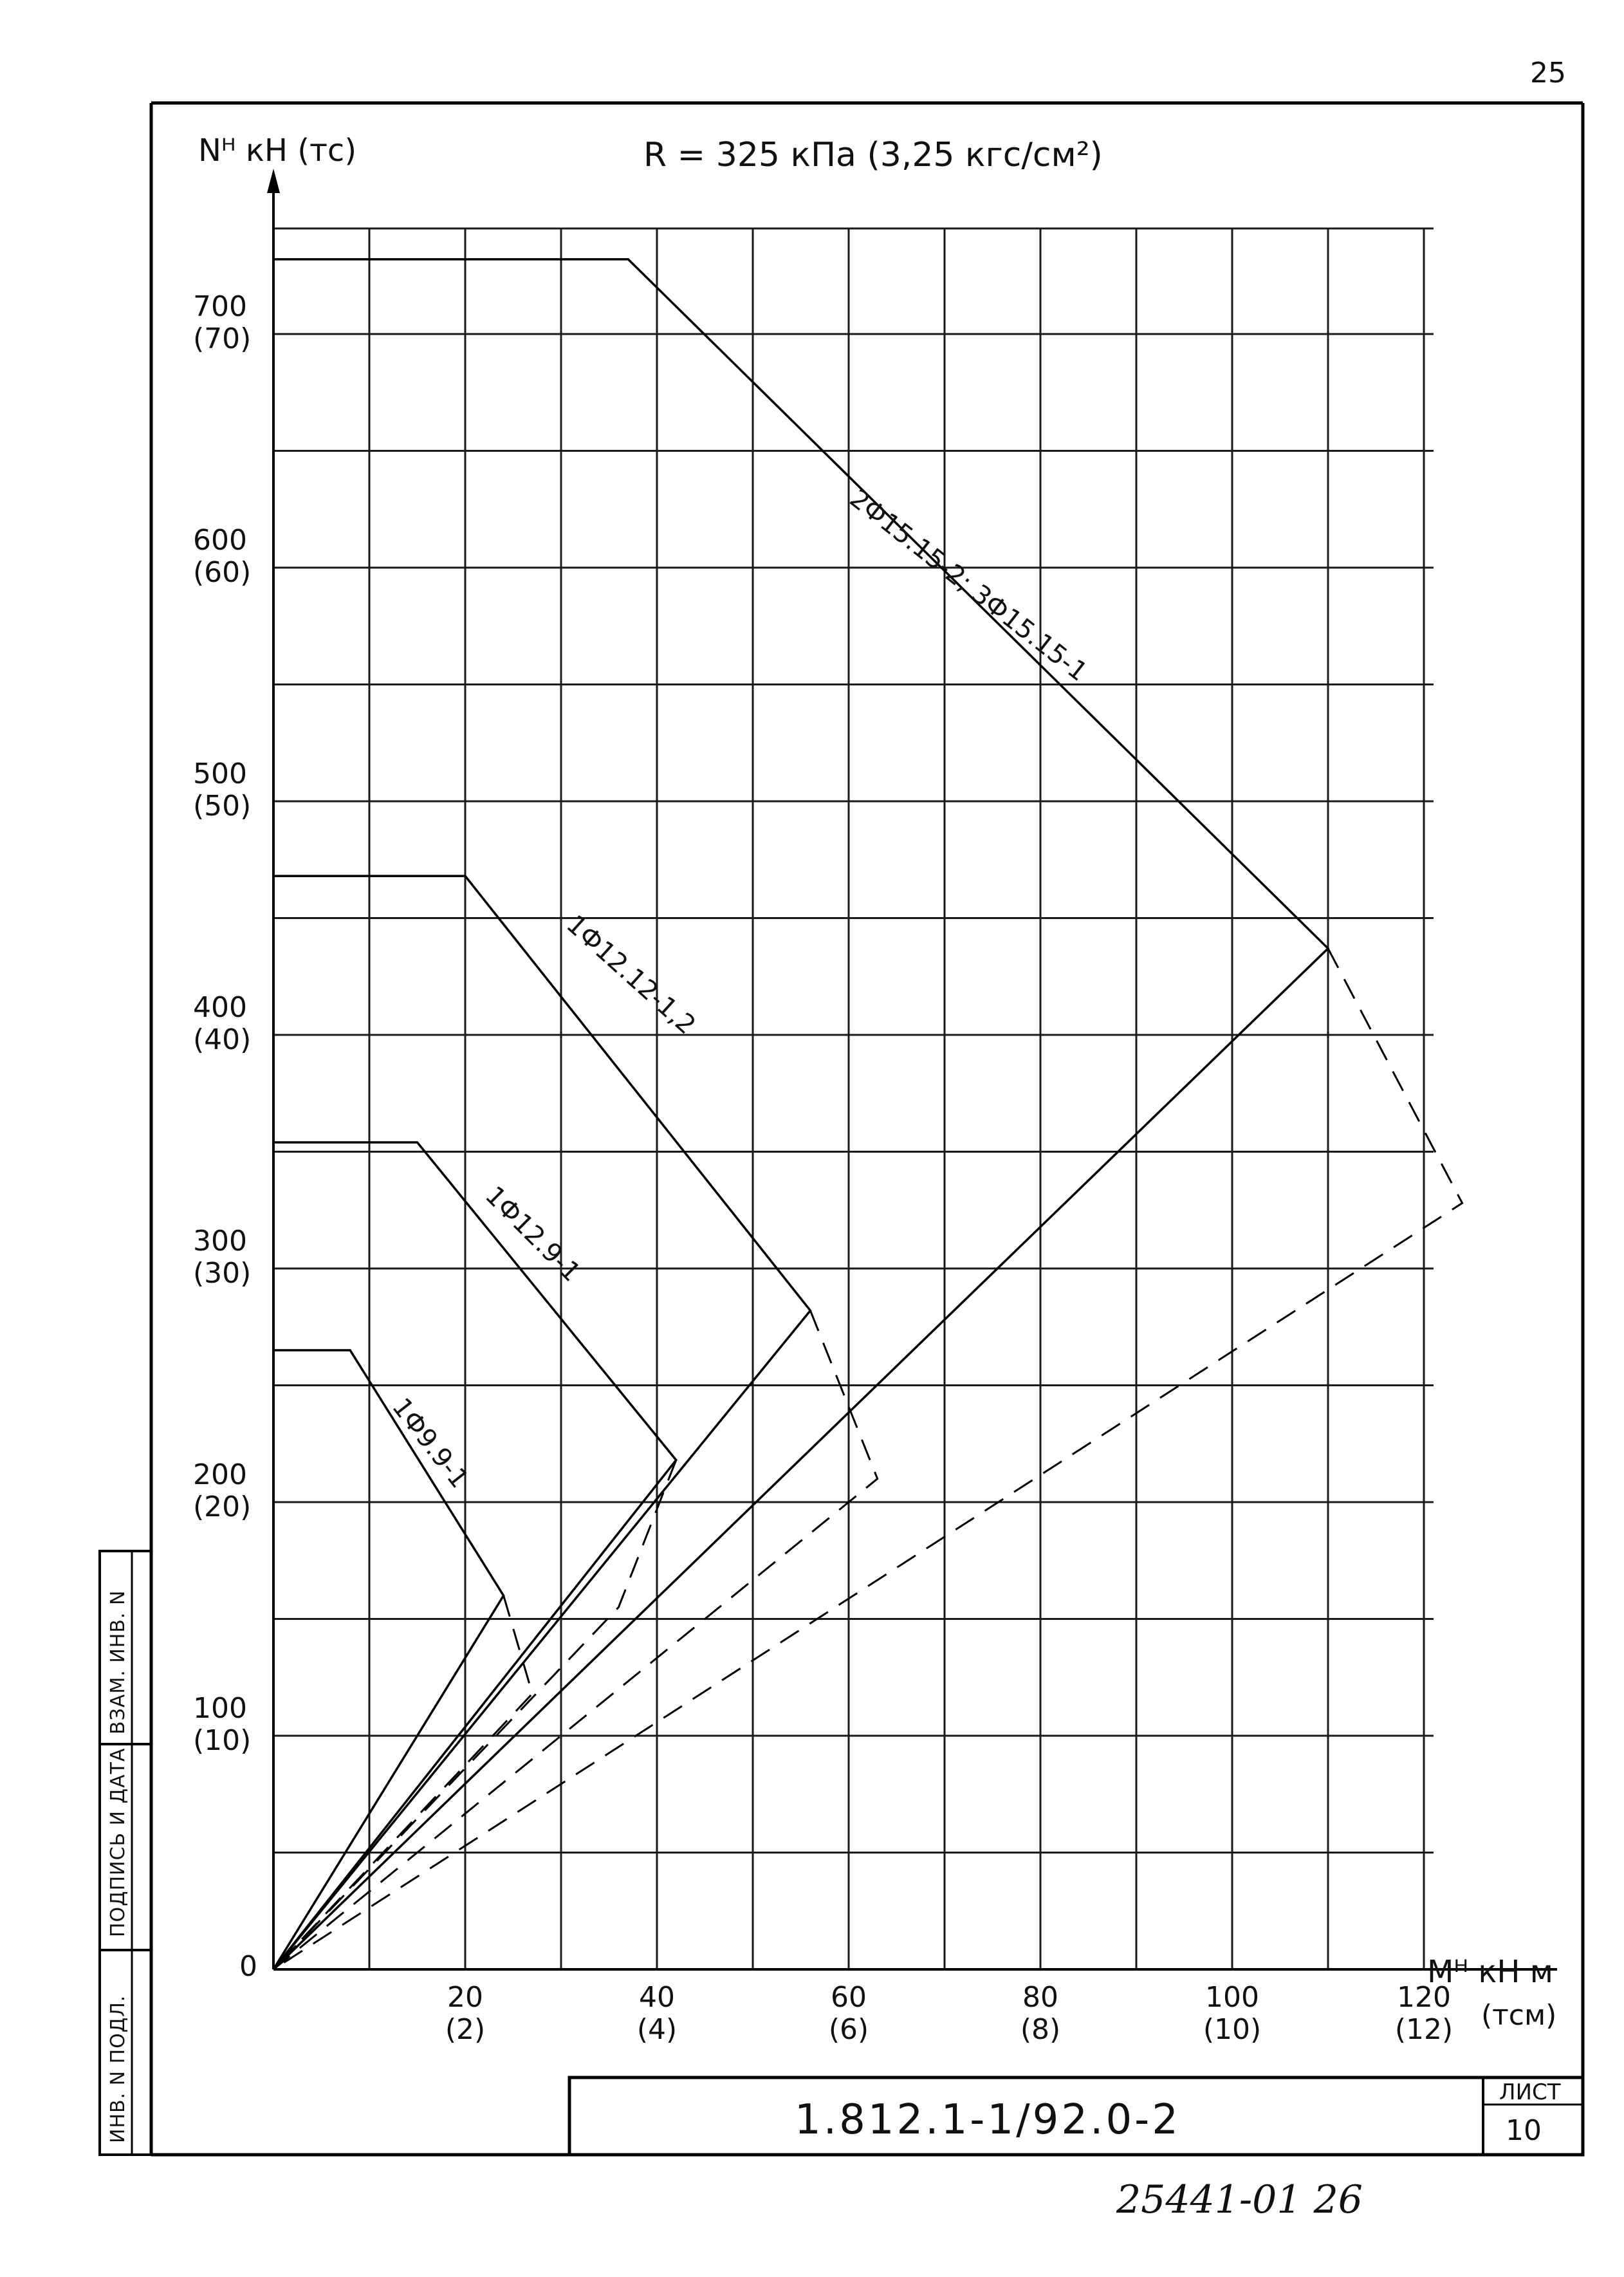 Image resolution: width=1624 pixels, height=2277 pixels. I want to click on series-2-dashed-line, so click(475, 1715).